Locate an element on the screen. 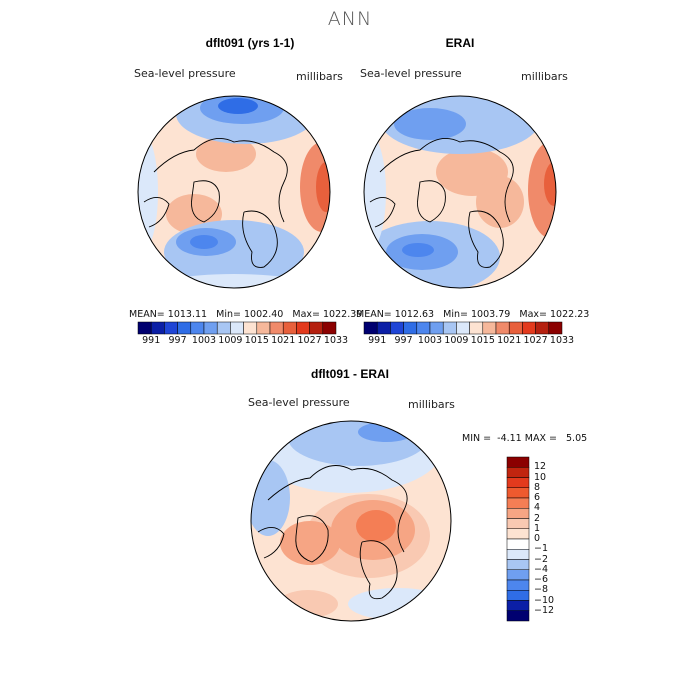 Image resolution: width=700 pixels, height=700 pixels. panel-1-min-label: Min= is located at coordinates (228, 314).